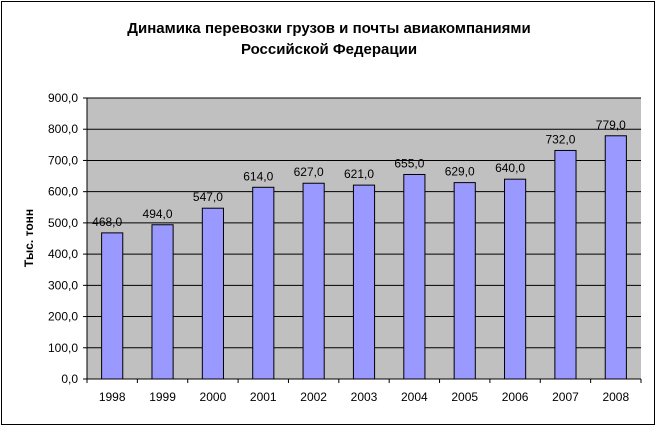 Image resolution: width=658 pixels, height=428 pixels. What do you see at coordinates (560, 139) in the screenshot?
I see `data-label: 732,0` at bounding box center [560, 139].